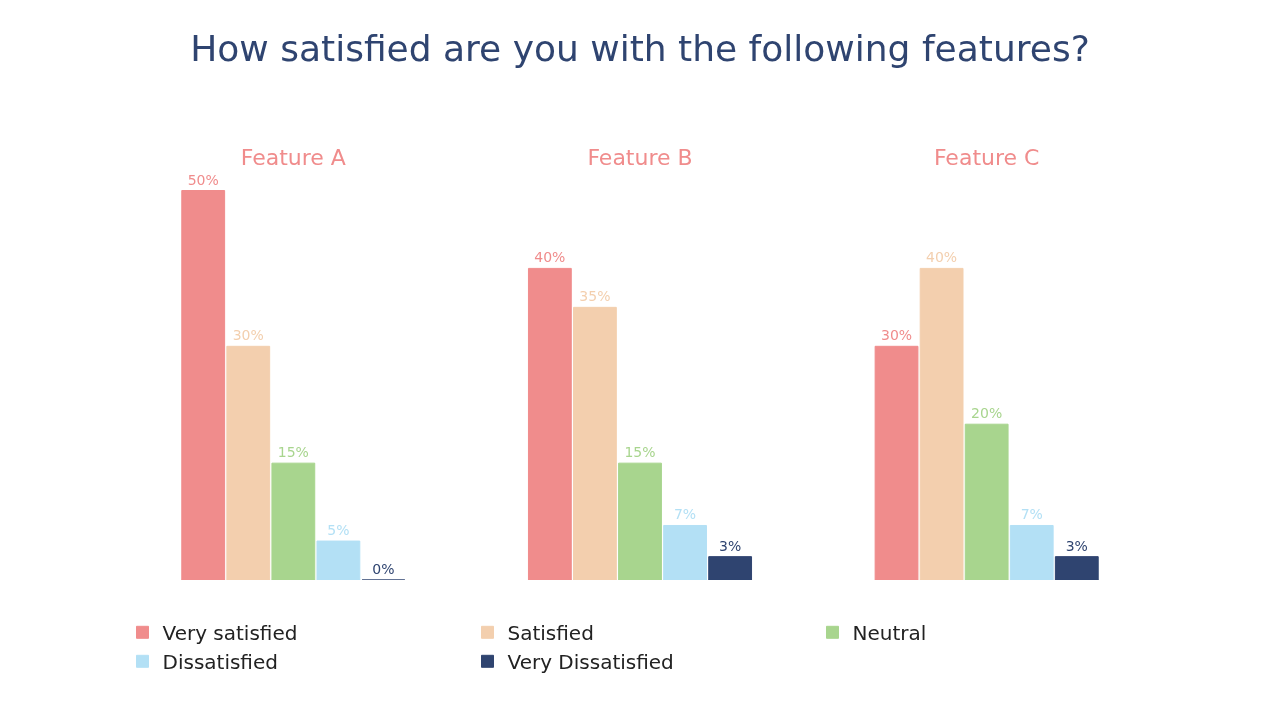 The width and height of the screenshot is (1280, 720). I want to click on legend-label: Very Dissatisfied, so click(590, 662).